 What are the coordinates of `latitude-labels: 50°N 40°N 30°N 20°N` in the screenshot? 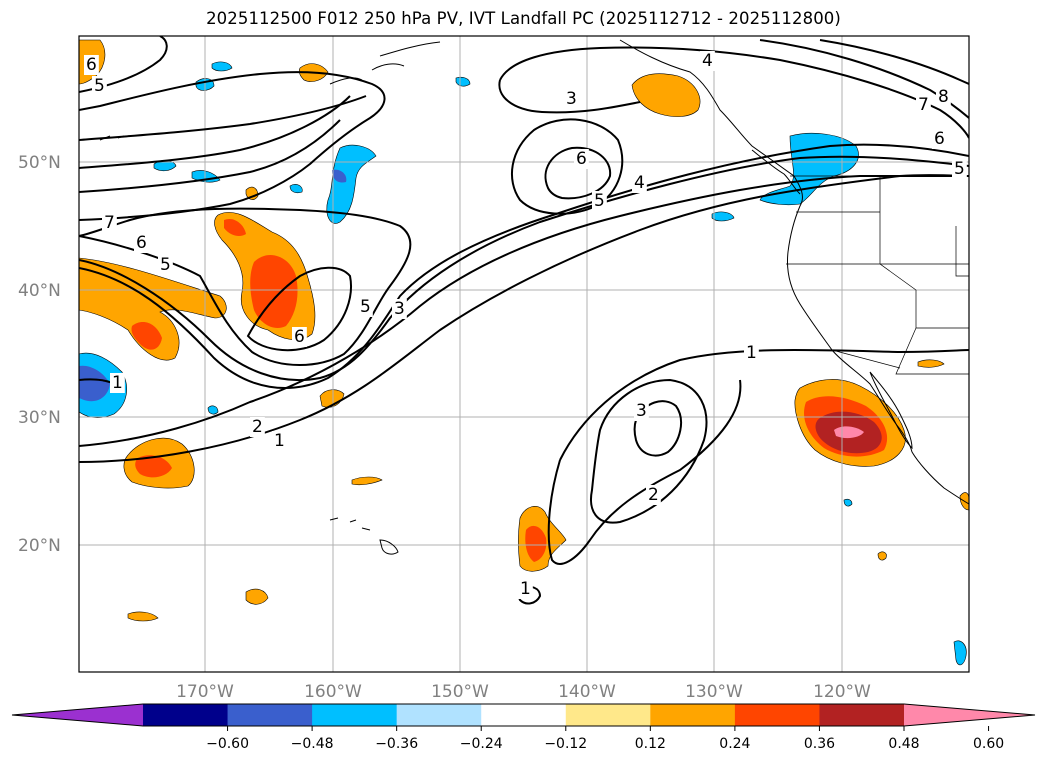 It's located at (39, 354).